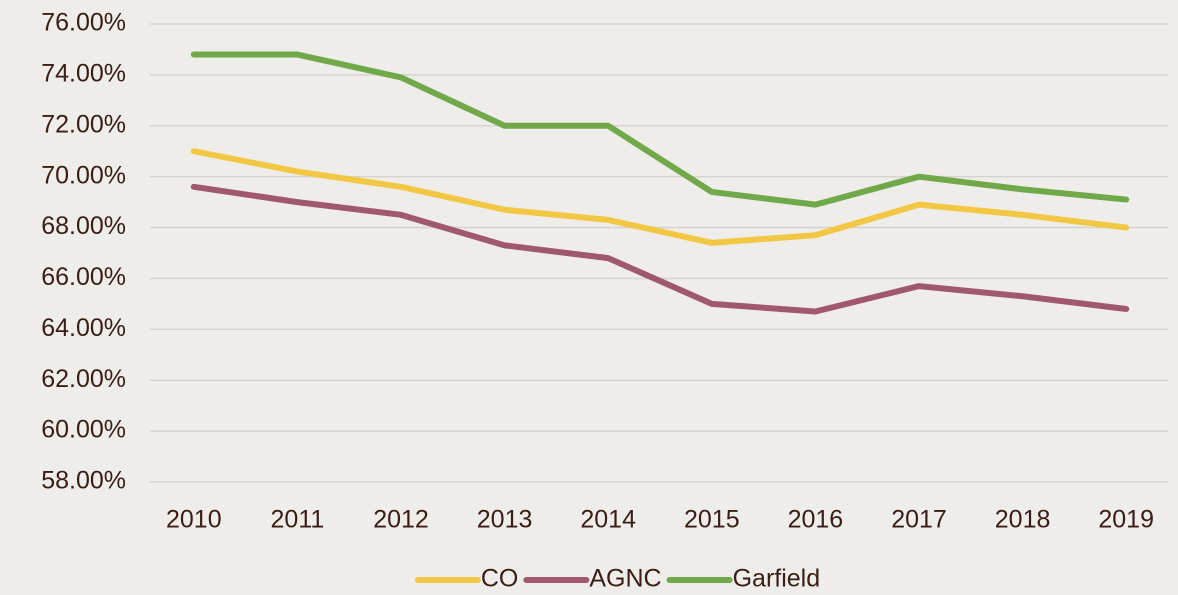 The image size is (1178, 595). Describe the element at coordinates (83, 124) in the screenshot. I see `y-tick-label: 72.00%` at that location.